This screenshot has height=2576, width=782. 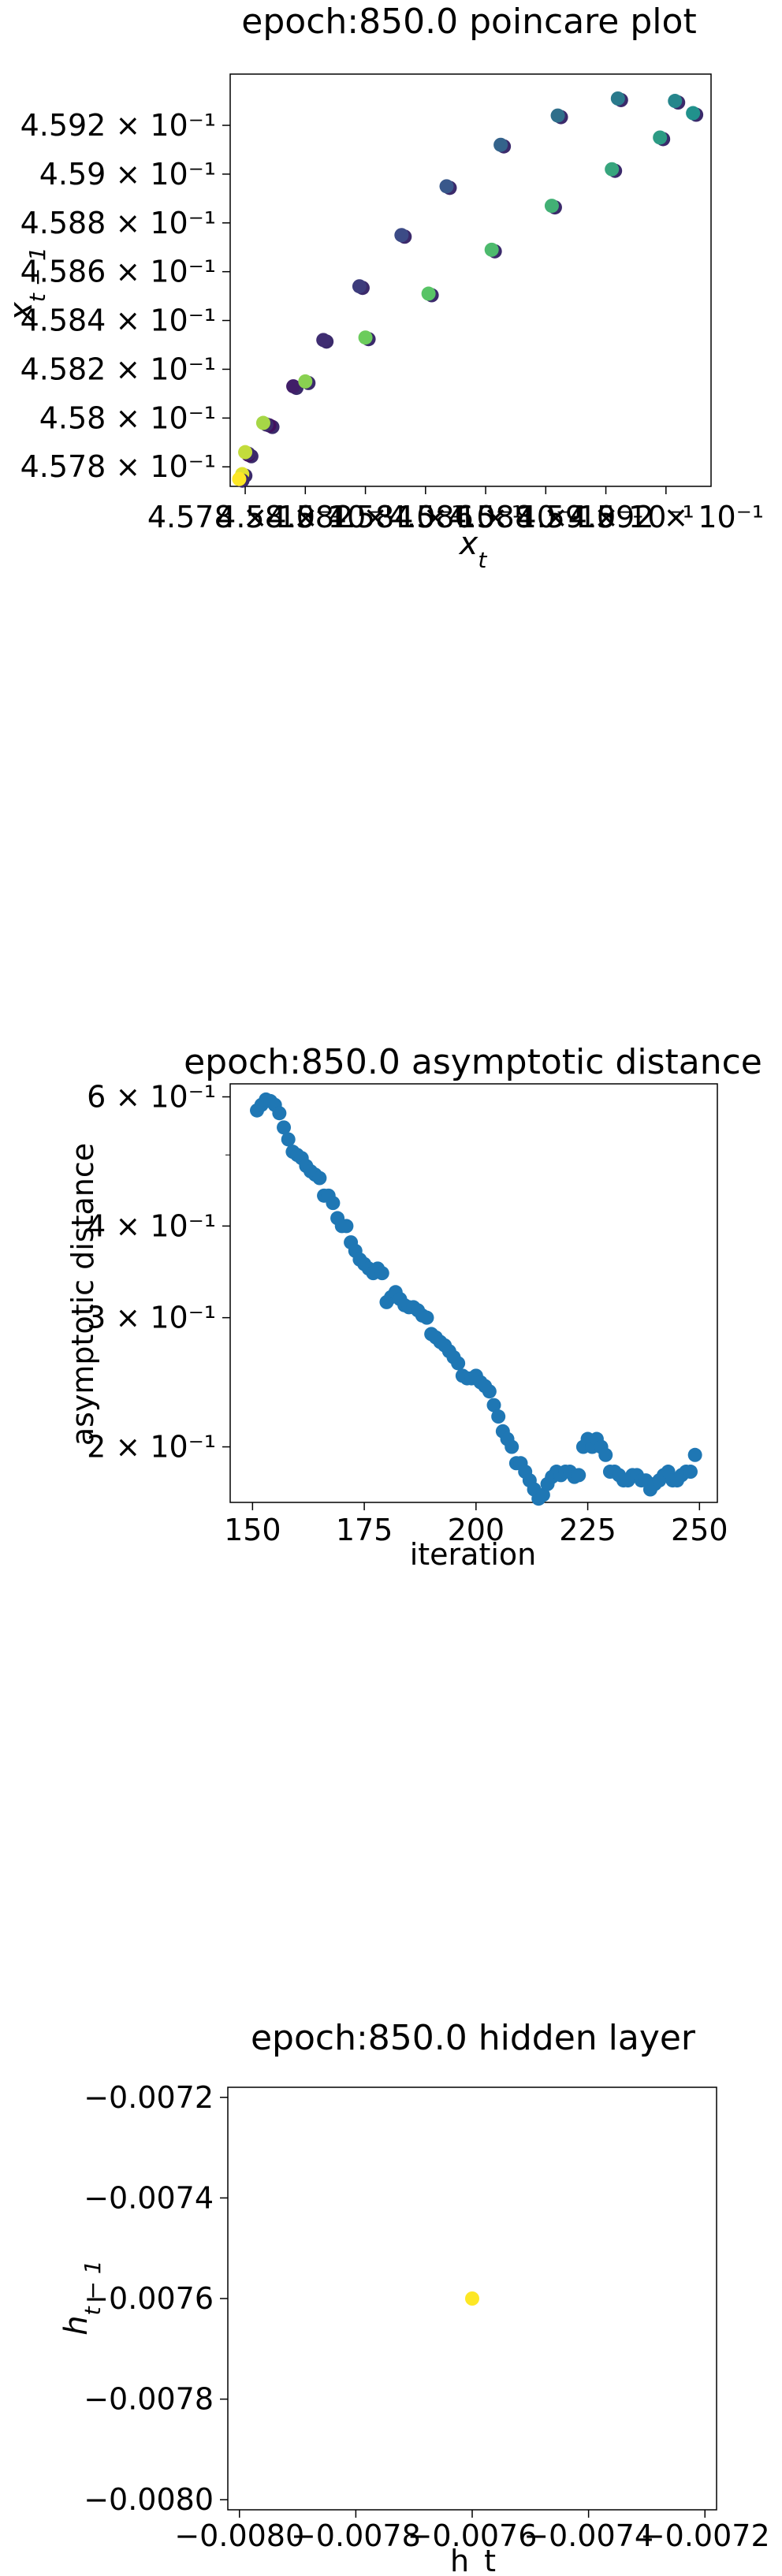 I want to click on poincare-y-tick-label: 4.58 × 10⁻¹, so click(x=128, y=417).